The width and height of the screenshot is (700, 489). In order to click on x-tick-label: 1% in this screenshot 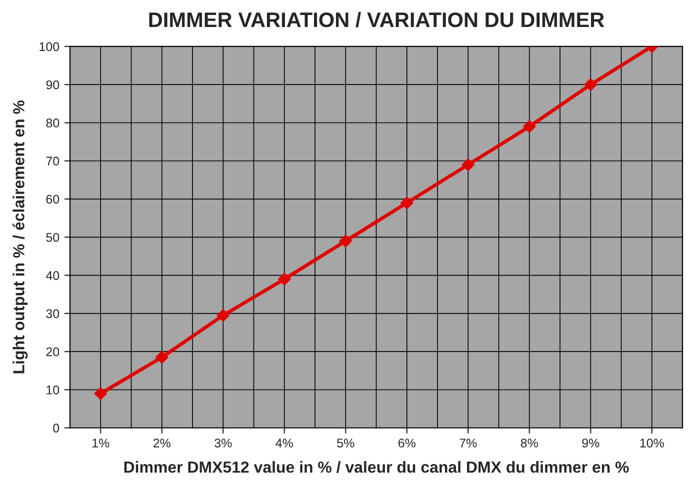, I will do `click(101, 443)`.